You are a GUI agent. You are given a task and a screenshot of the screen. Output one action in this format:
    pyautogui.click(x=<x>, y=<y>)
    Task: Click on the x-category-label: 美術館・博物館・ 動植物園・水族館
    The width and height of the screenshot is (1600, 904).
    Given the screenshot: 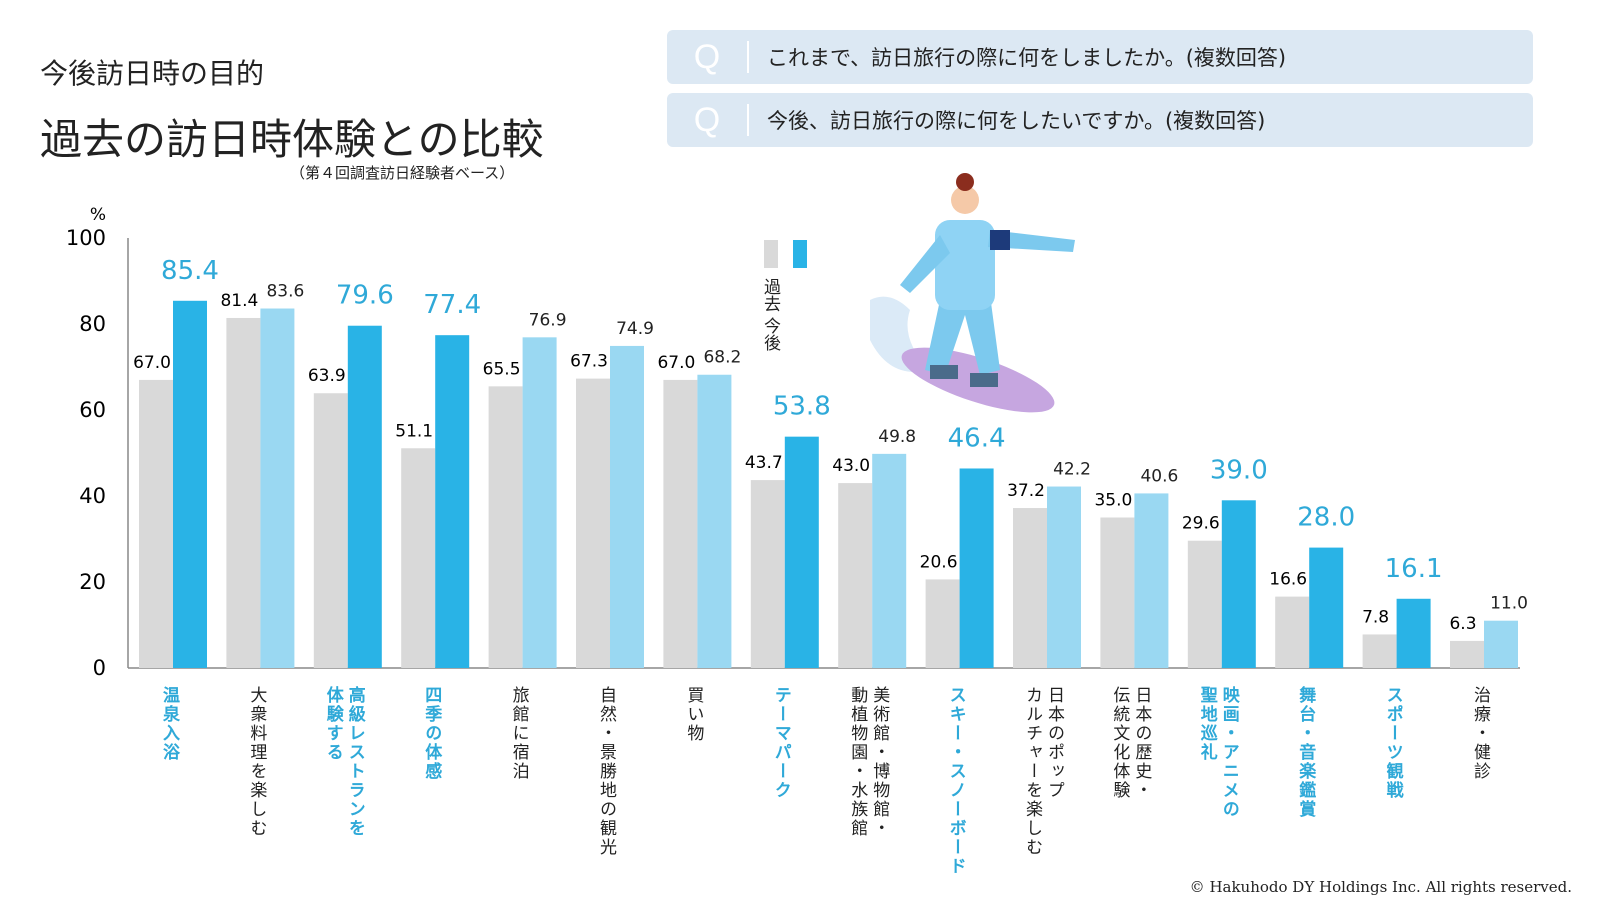 What is the action you would take?
    pyautogui.click(x=868, y=762)
    